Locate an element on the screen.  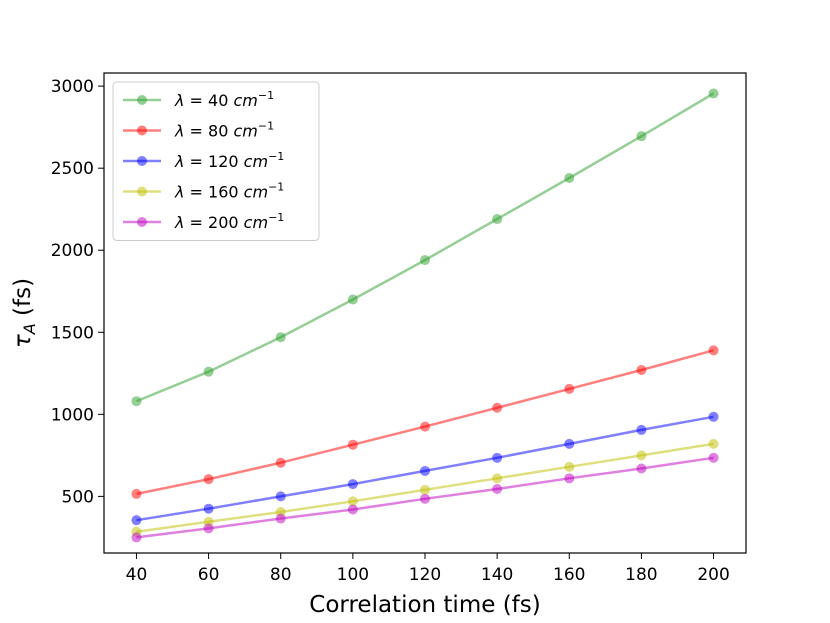
y-tick-label: 500 is located at coordinates (78, 497).